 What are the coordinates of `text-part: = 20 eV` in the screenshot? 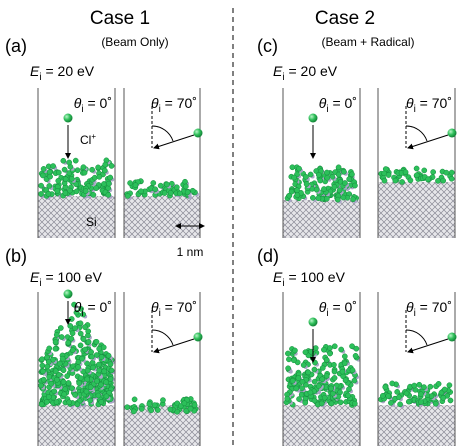 It's located at (68, 71).